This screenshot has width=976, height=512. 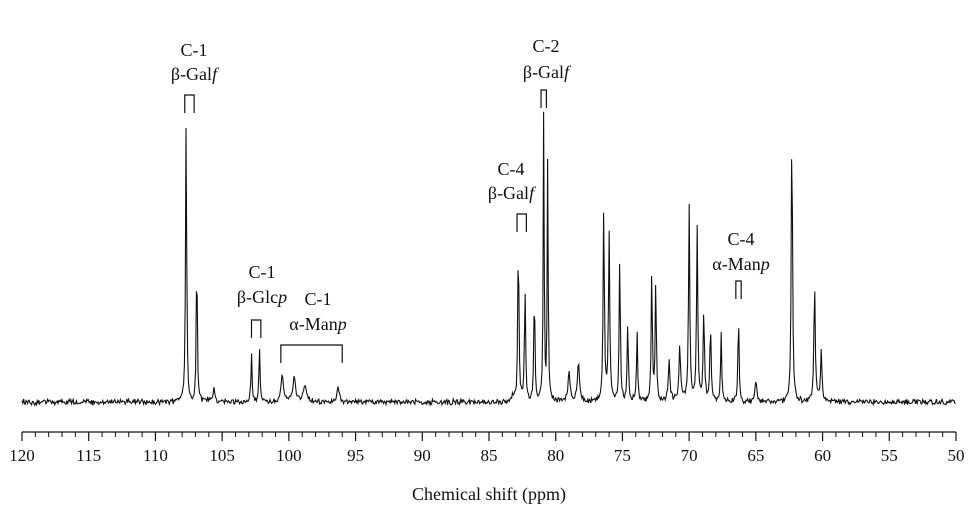 I want to click on x-tick-label-90: 90, so click(x=422, y=455).